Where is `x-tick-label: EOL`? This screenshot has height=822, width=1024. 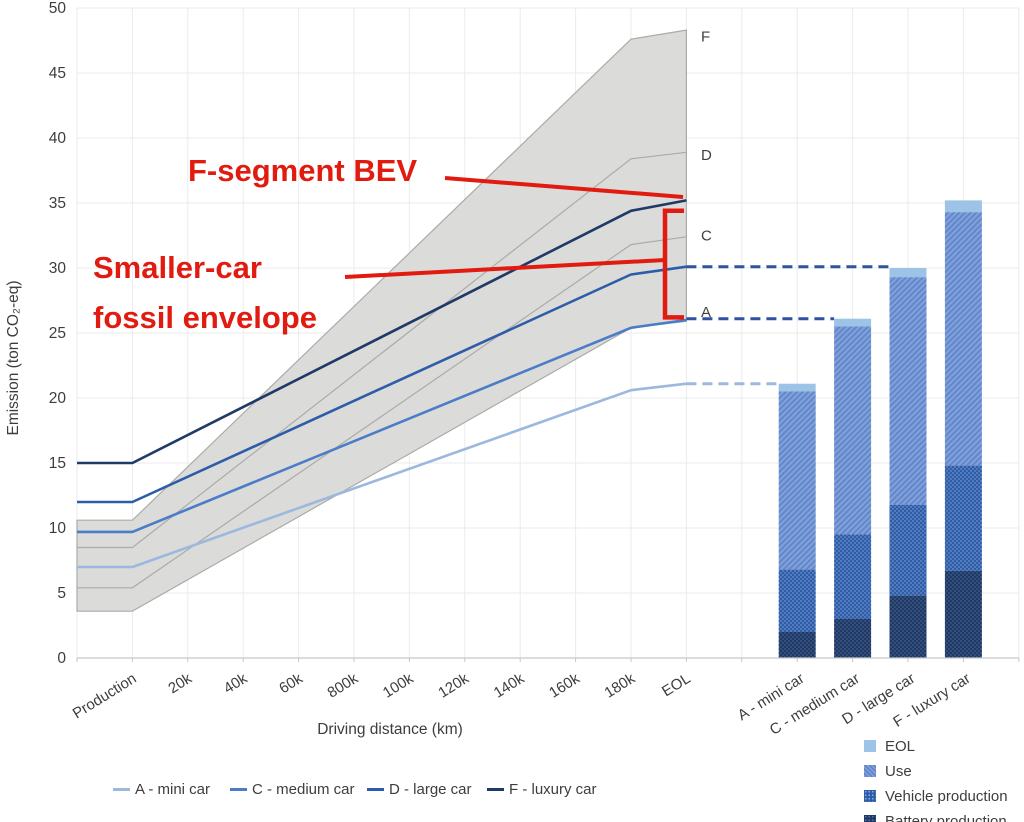 x-tick-label: EOL is located at coordinates (676, 685).